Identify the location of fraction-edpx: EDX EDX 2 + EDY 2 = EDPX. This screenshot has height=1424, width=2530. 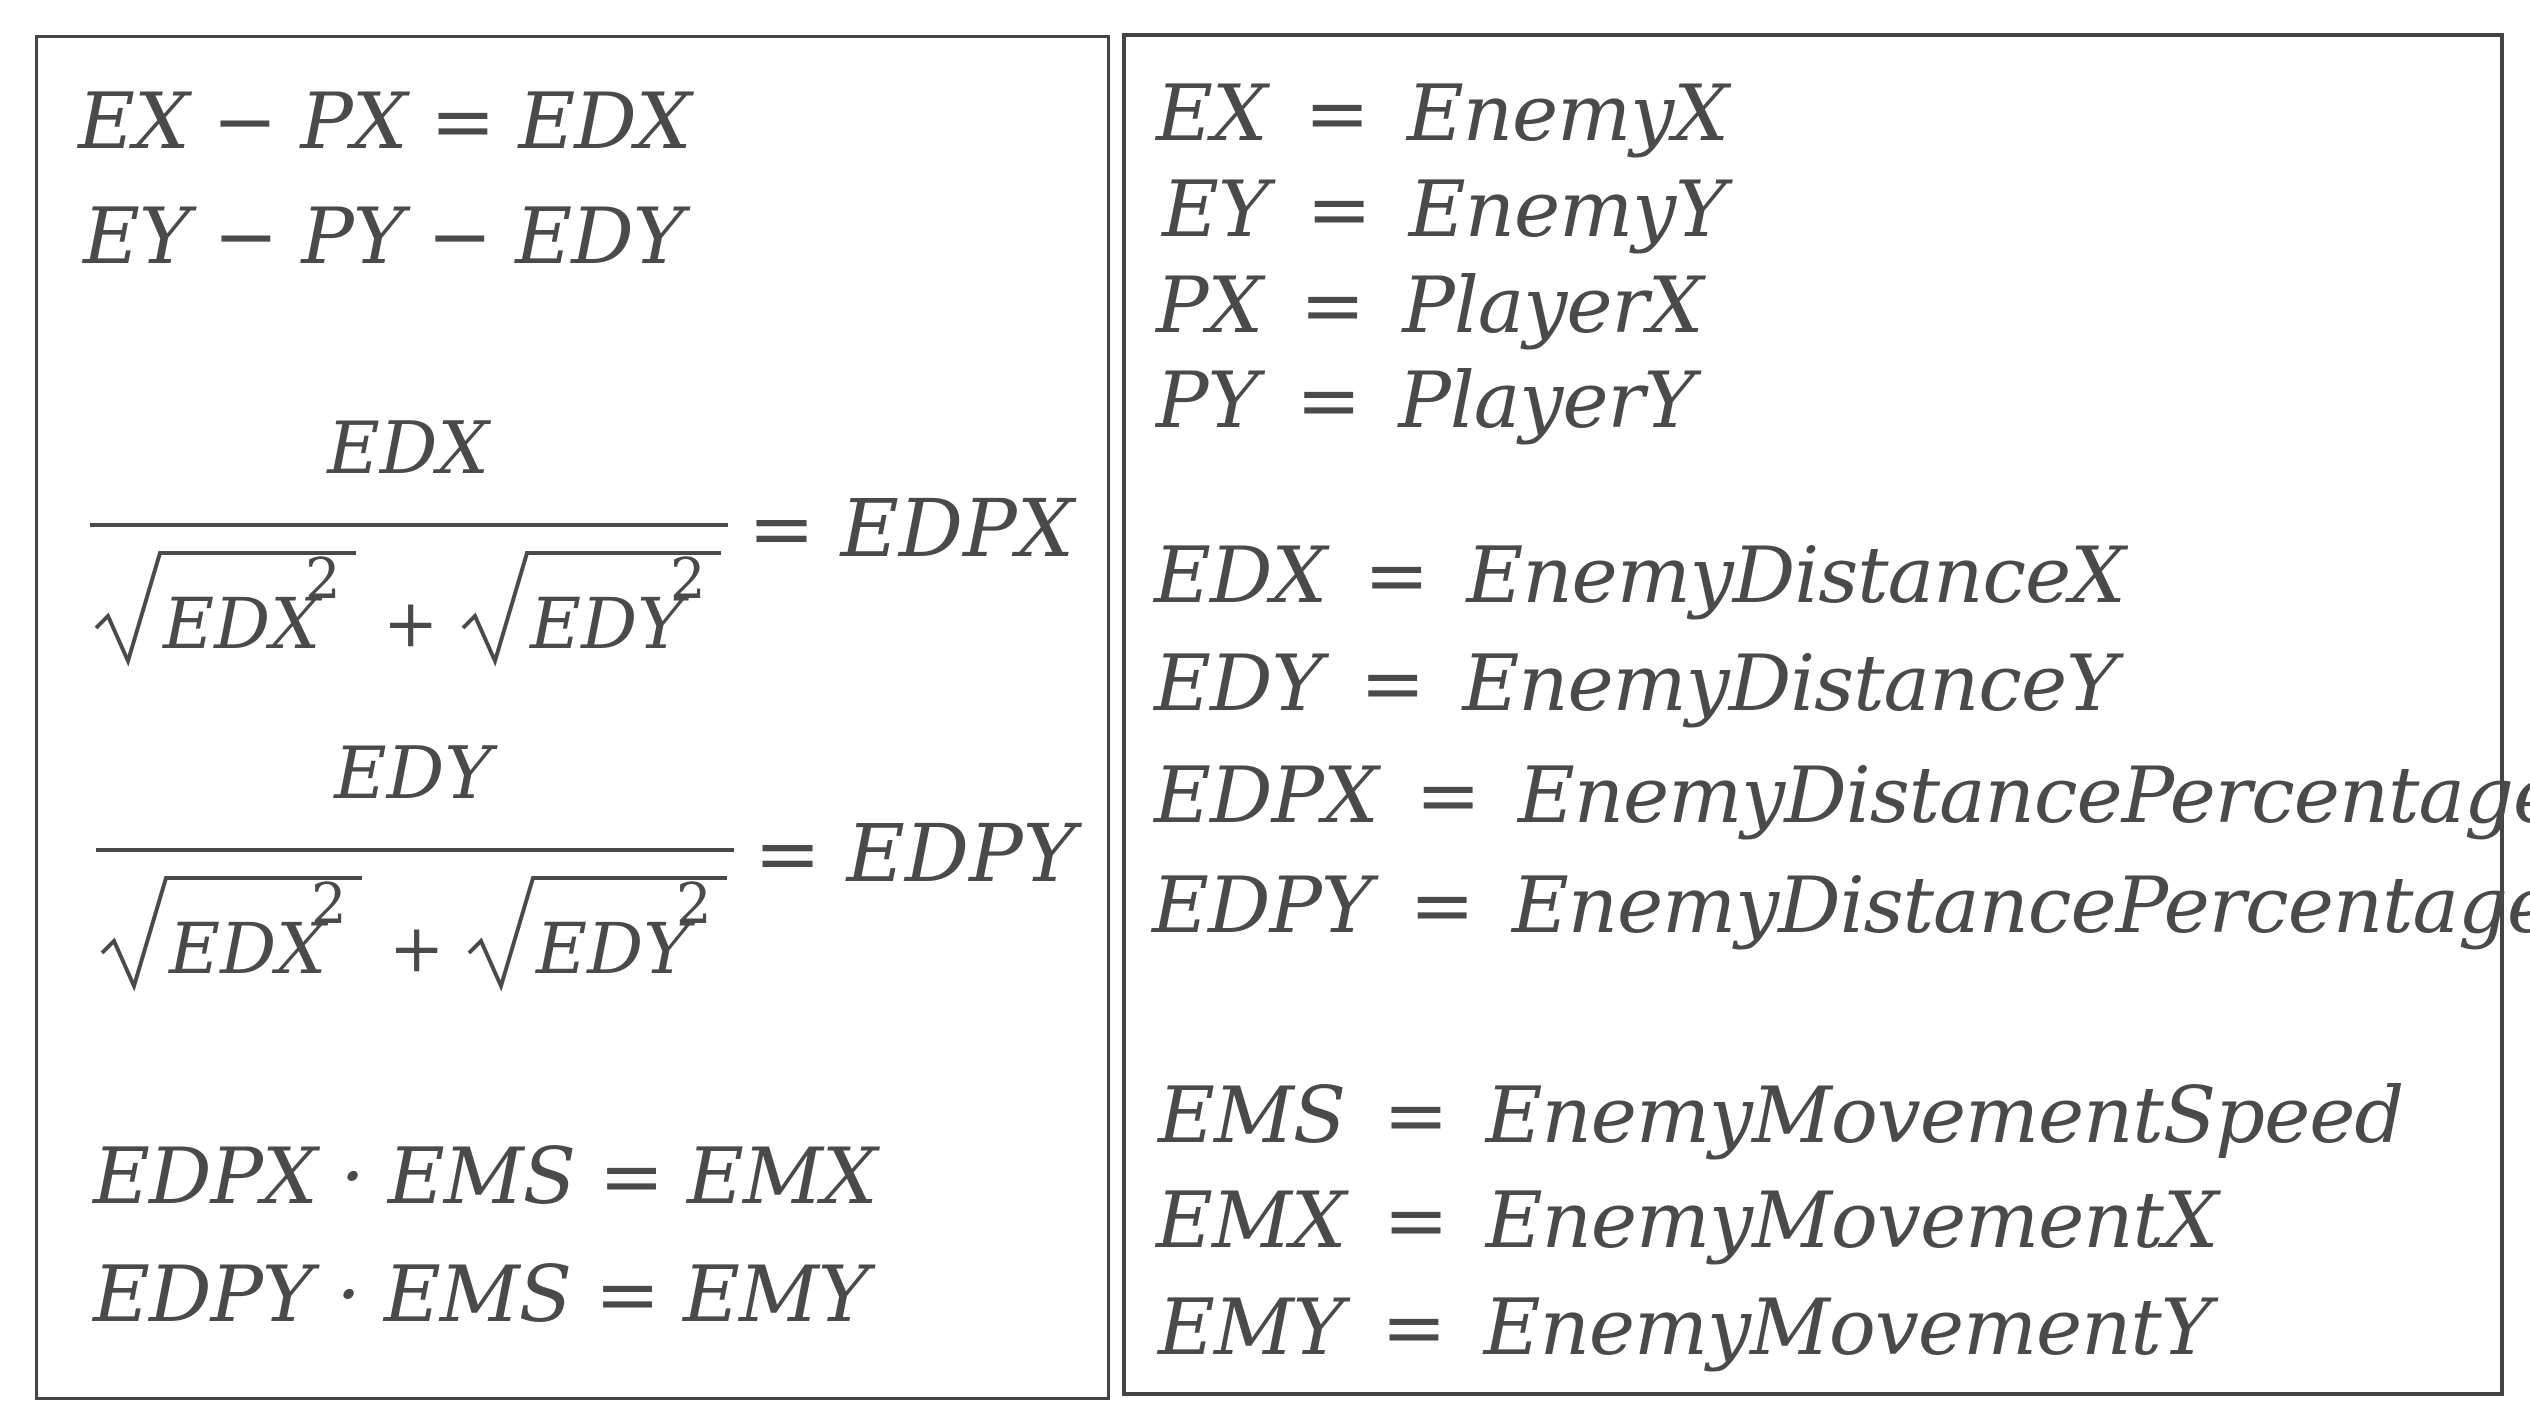
(583, 536).